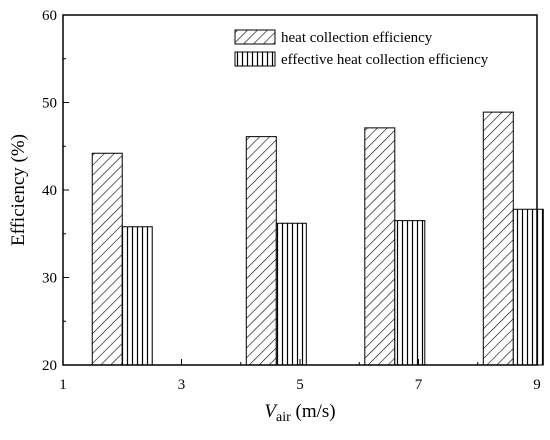 The width and height of the screenshot is (550, 440). Describe the element at coordinates (49, 104) in the screenshot. I see `y-tick-label: 50` at that location.